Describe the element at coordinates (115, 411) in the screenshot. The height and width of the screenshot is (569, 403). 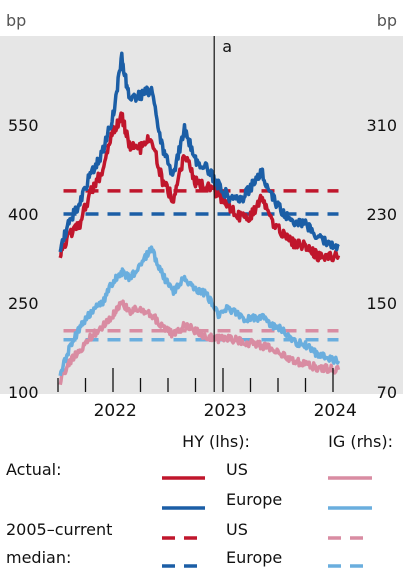
I see `x-tick-label: 2022` at that location.